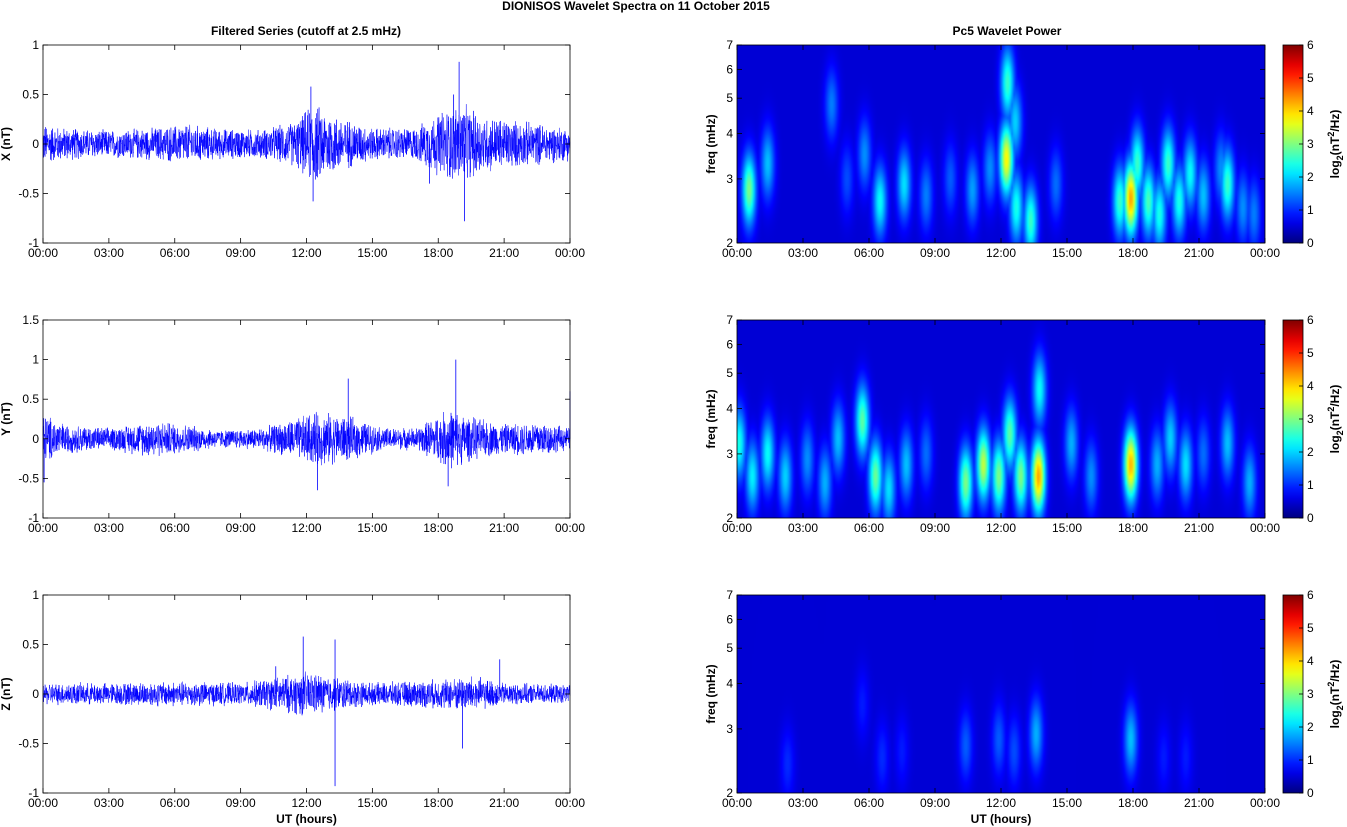  What do you see at coordinates (1310, 628) in the screenshot?
I see `colorbar-tick-label: 5` at bounding box center [1310, 628].